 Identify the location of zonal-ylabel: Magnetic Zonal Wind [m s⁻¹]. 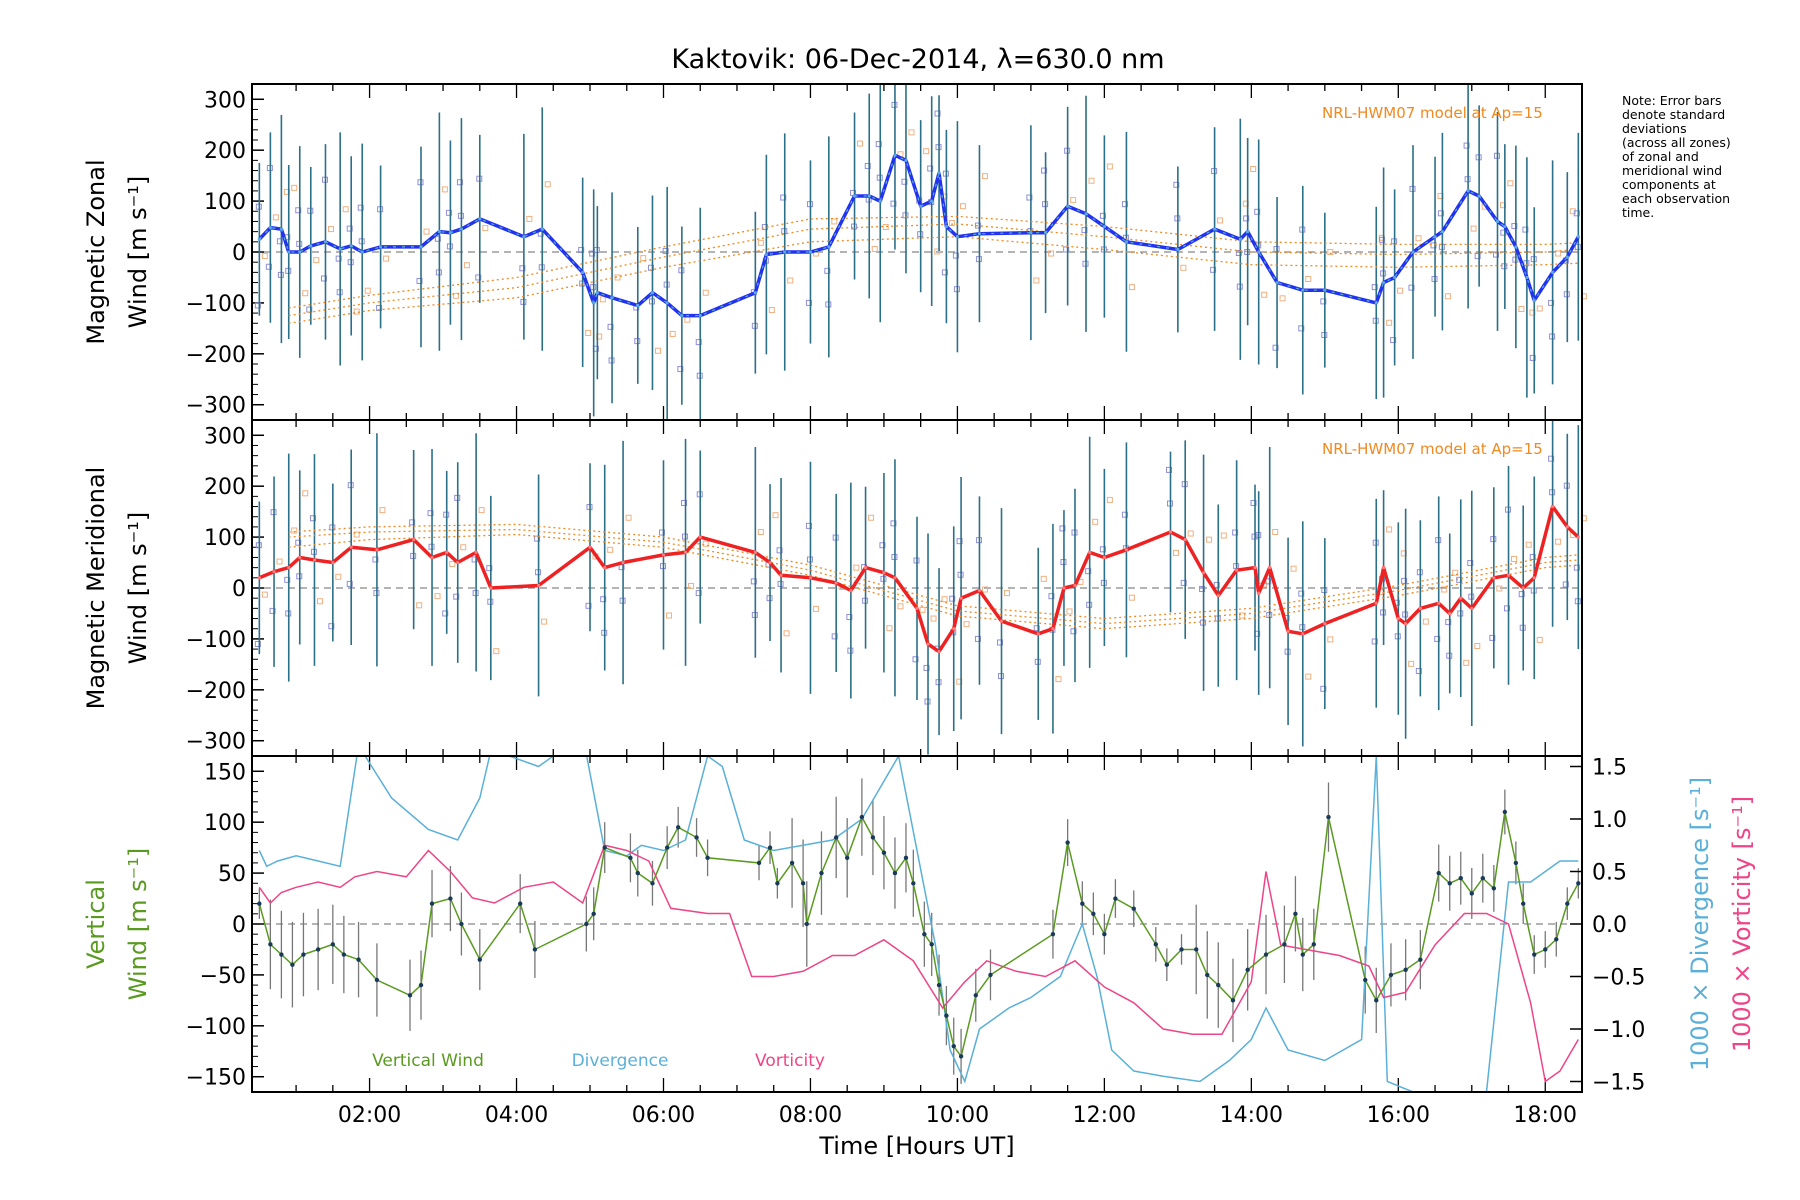
(117, 251).